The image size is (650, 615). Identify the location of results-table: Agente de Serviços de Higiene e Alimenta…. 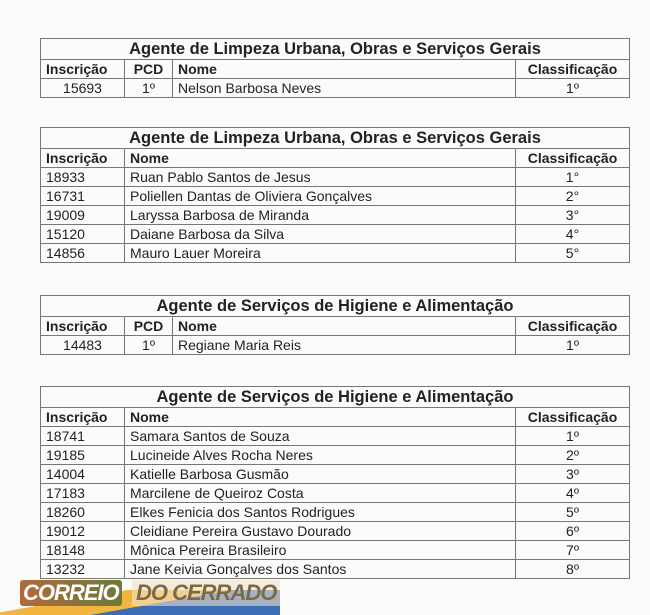
(335, 325).